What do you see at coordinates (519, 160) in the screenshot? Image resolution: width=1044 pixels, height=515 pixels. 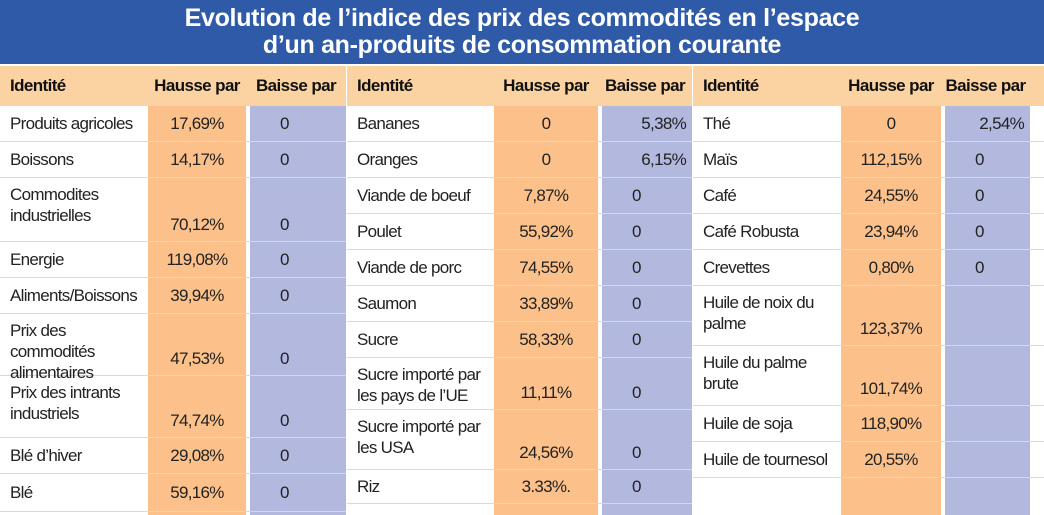 I see `table-row: Oranges 0 6,15%` at bounding box center [519, 160].